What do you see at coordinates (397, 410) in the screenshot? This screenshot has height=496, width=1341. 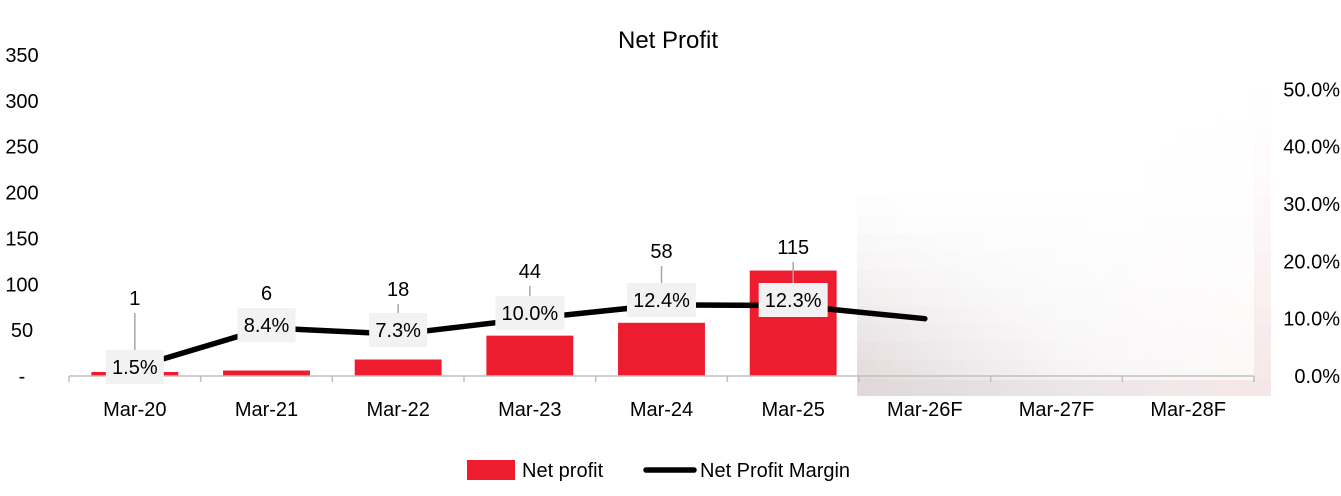 I see `x-tick-label: Mar-22` at bounding box center [397, 410].